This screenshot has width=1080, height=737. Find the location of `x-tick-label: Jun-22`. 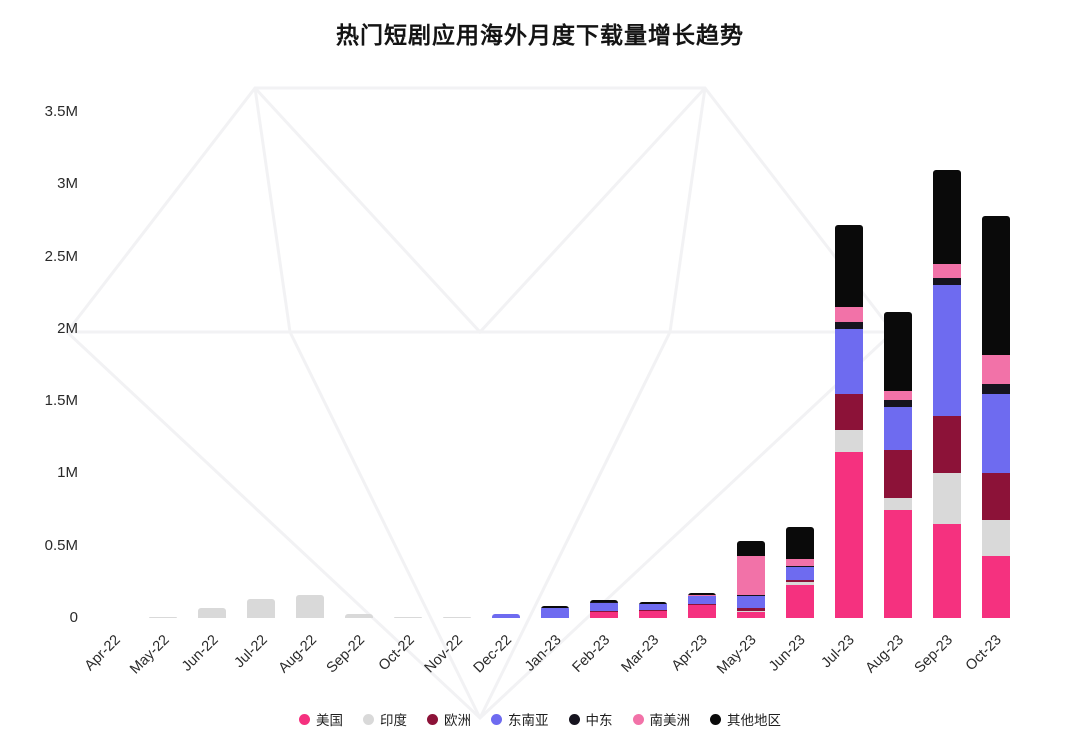

x-tick-label: Jun-22 is located at coordinates (200, 653).